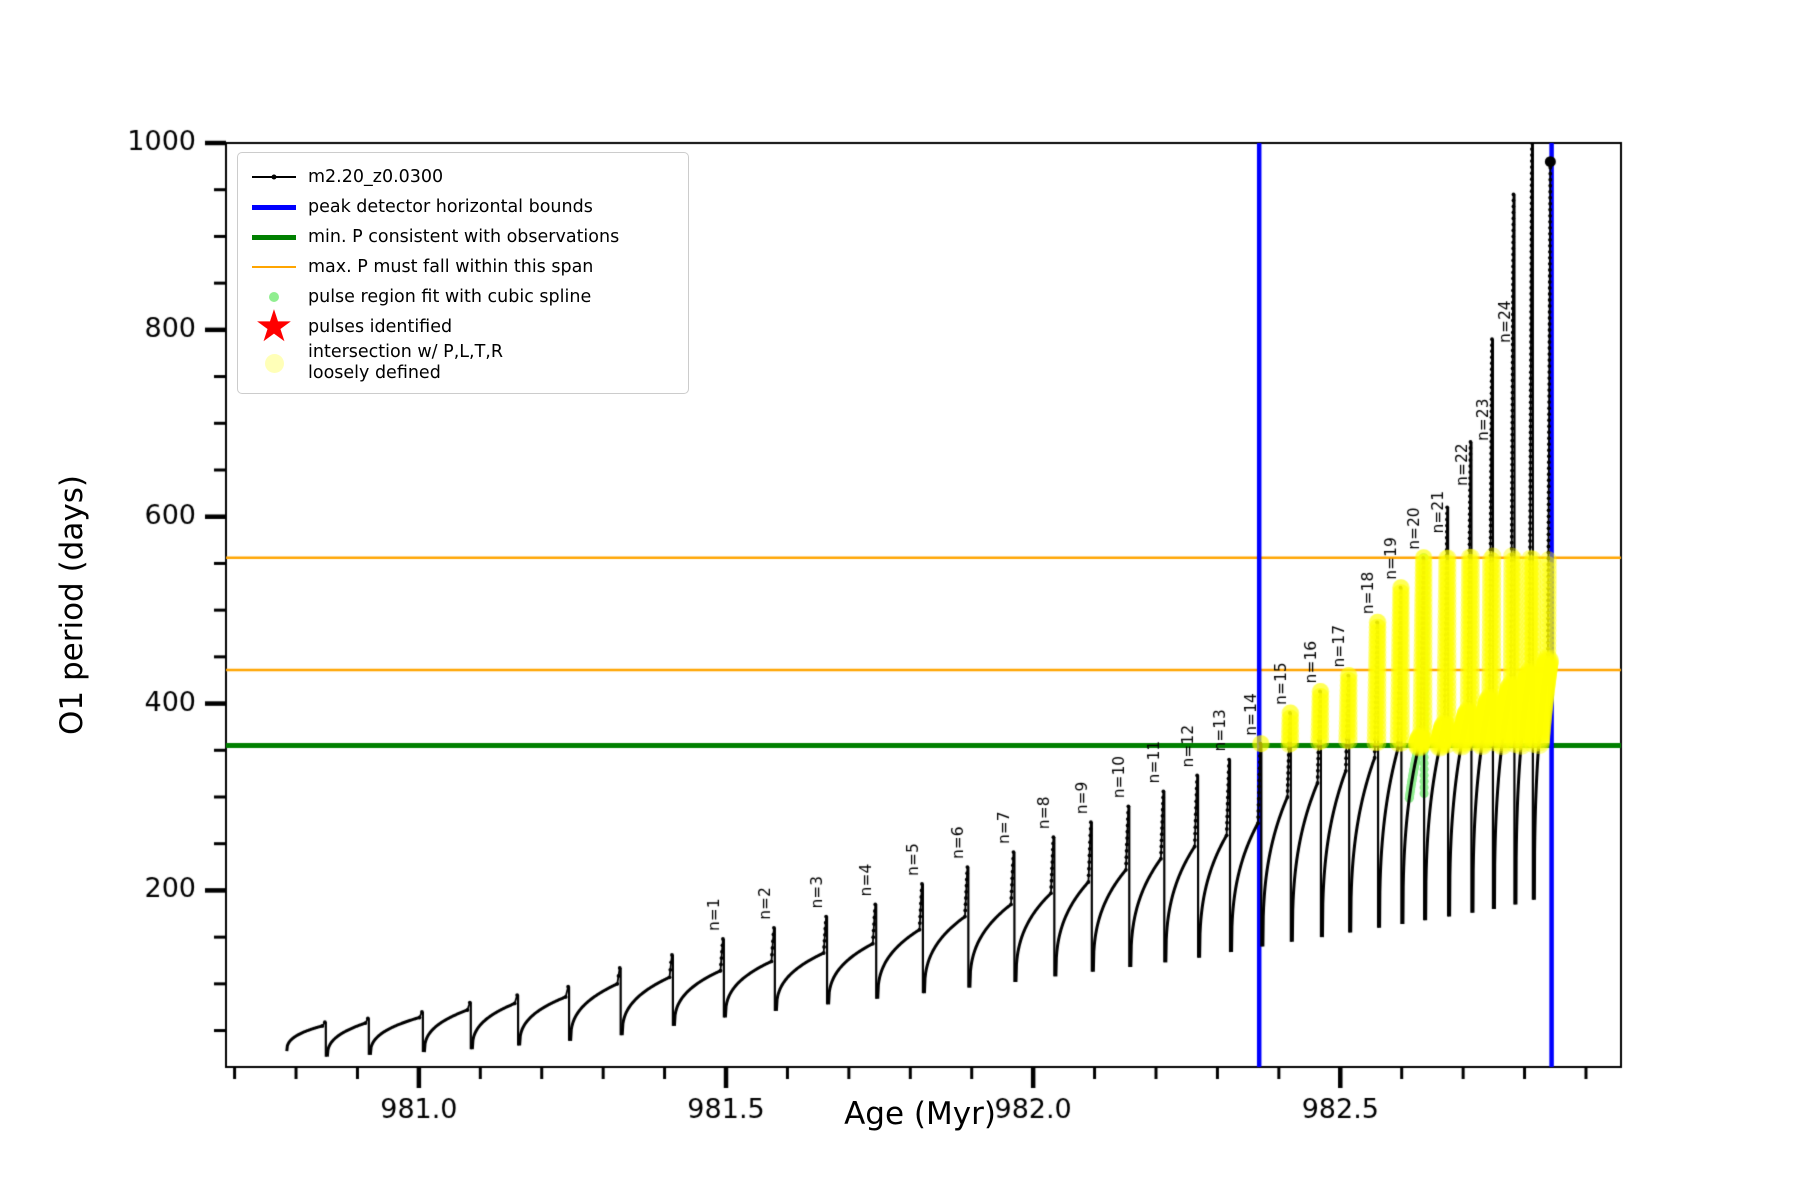 Image resolution: width=1800 pixels, height=1200 pixels. I want to click on legend-item-4: max. P must fall within this span, so click(463, 267).